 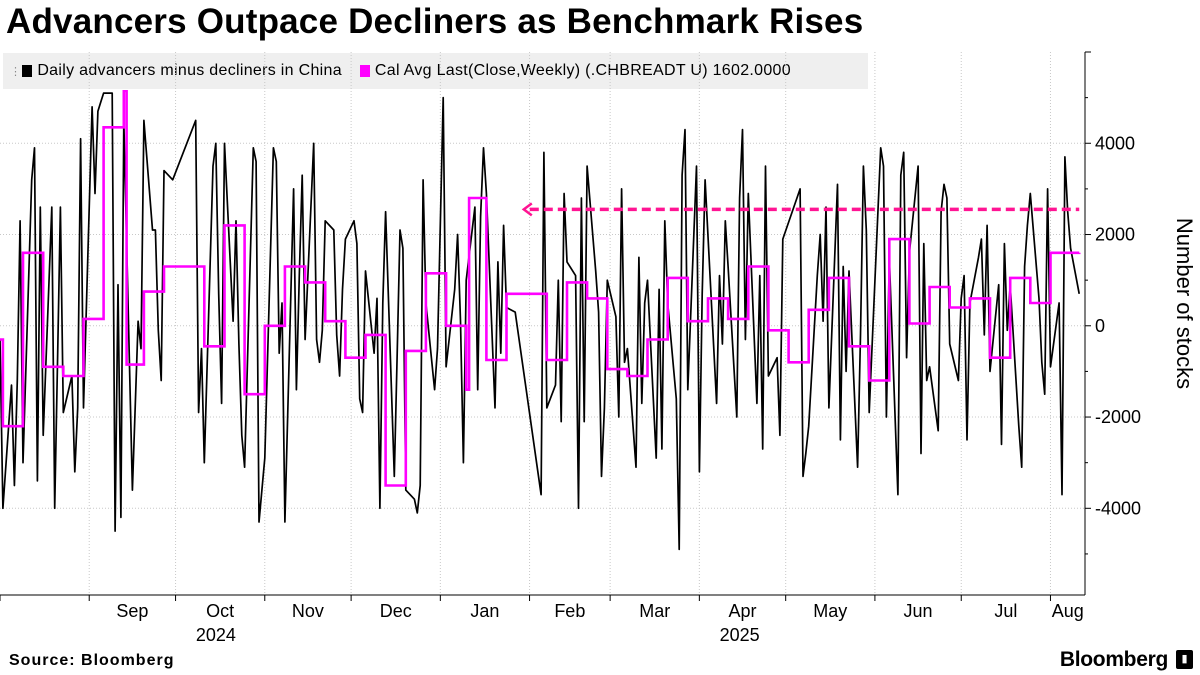 What do you see at coordinates (92, 660) in the screenshot?
I see `source-note: Source: Bloomberg` at bounding box center [92, 660].